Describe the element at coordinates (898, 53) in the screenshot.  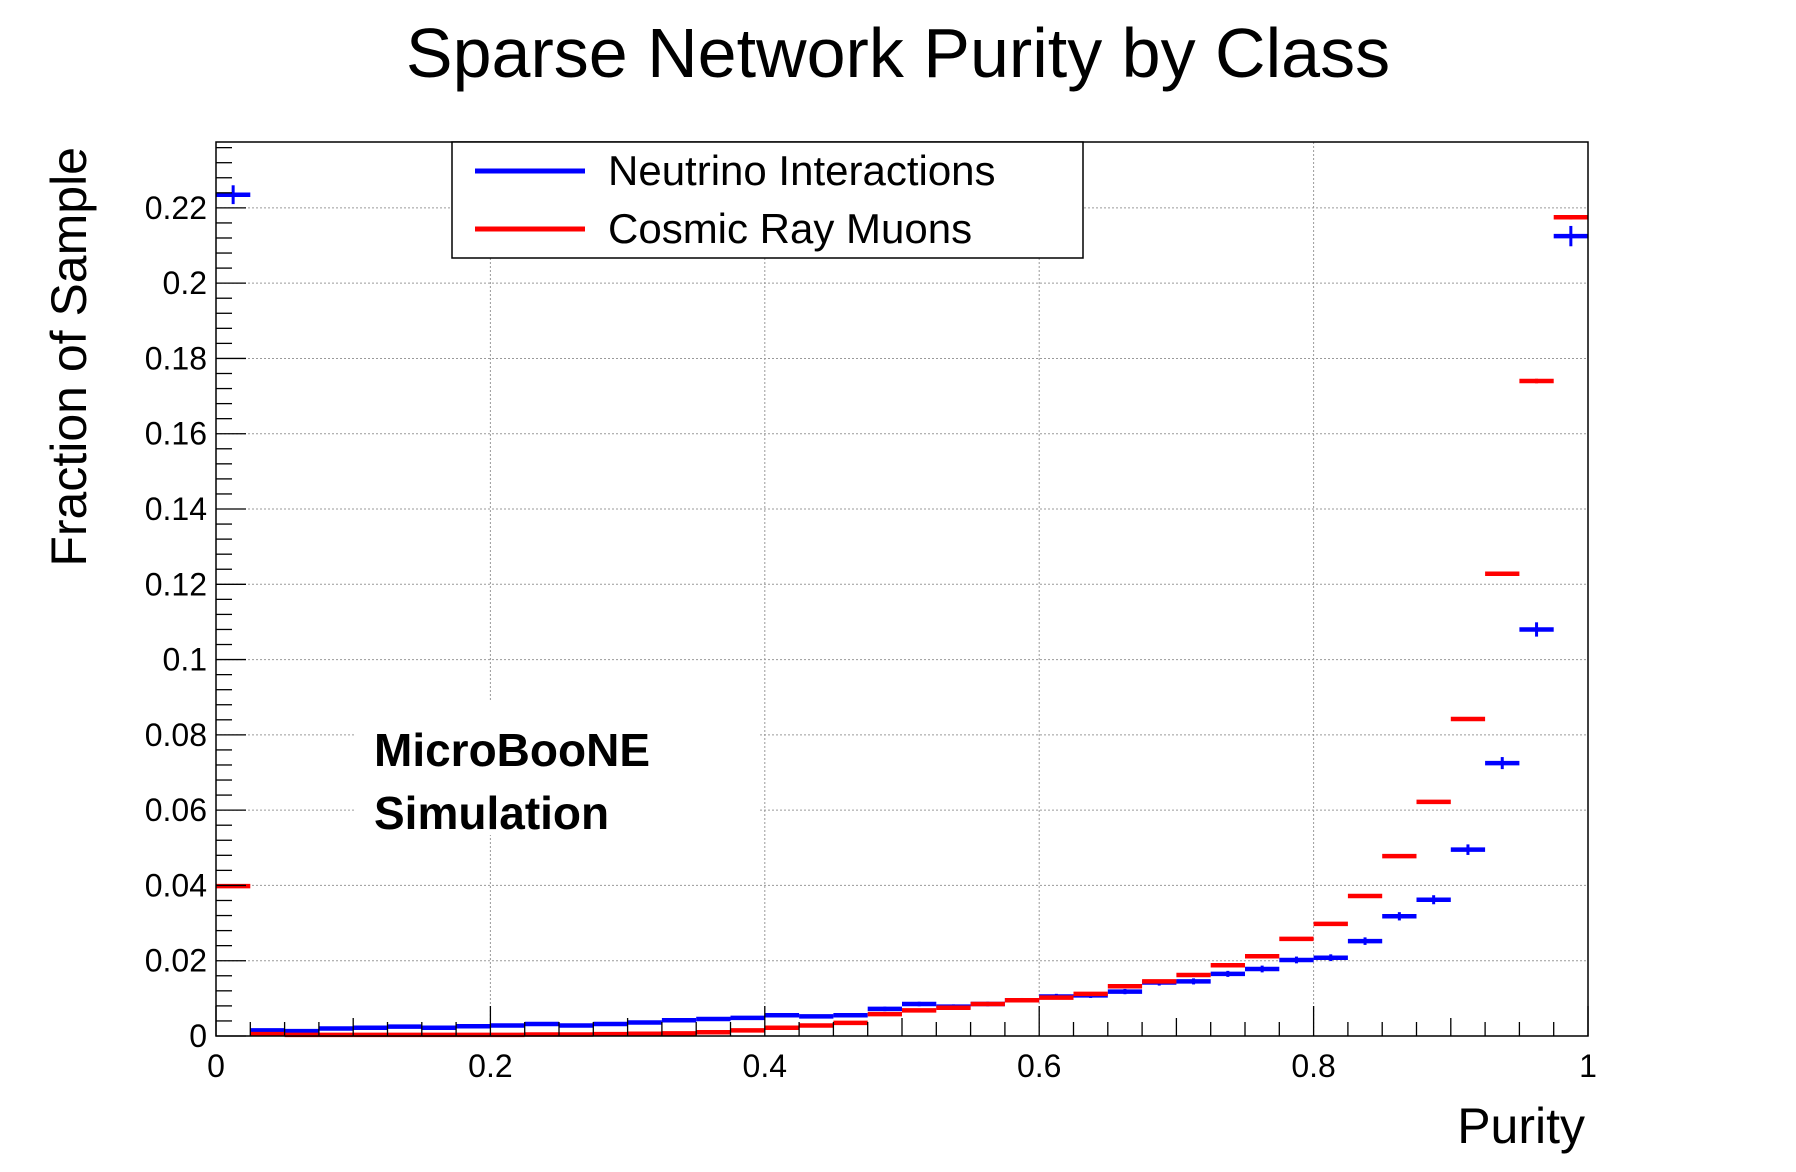
I see `chart-title: Sparse Network Purity by Class` at that location.